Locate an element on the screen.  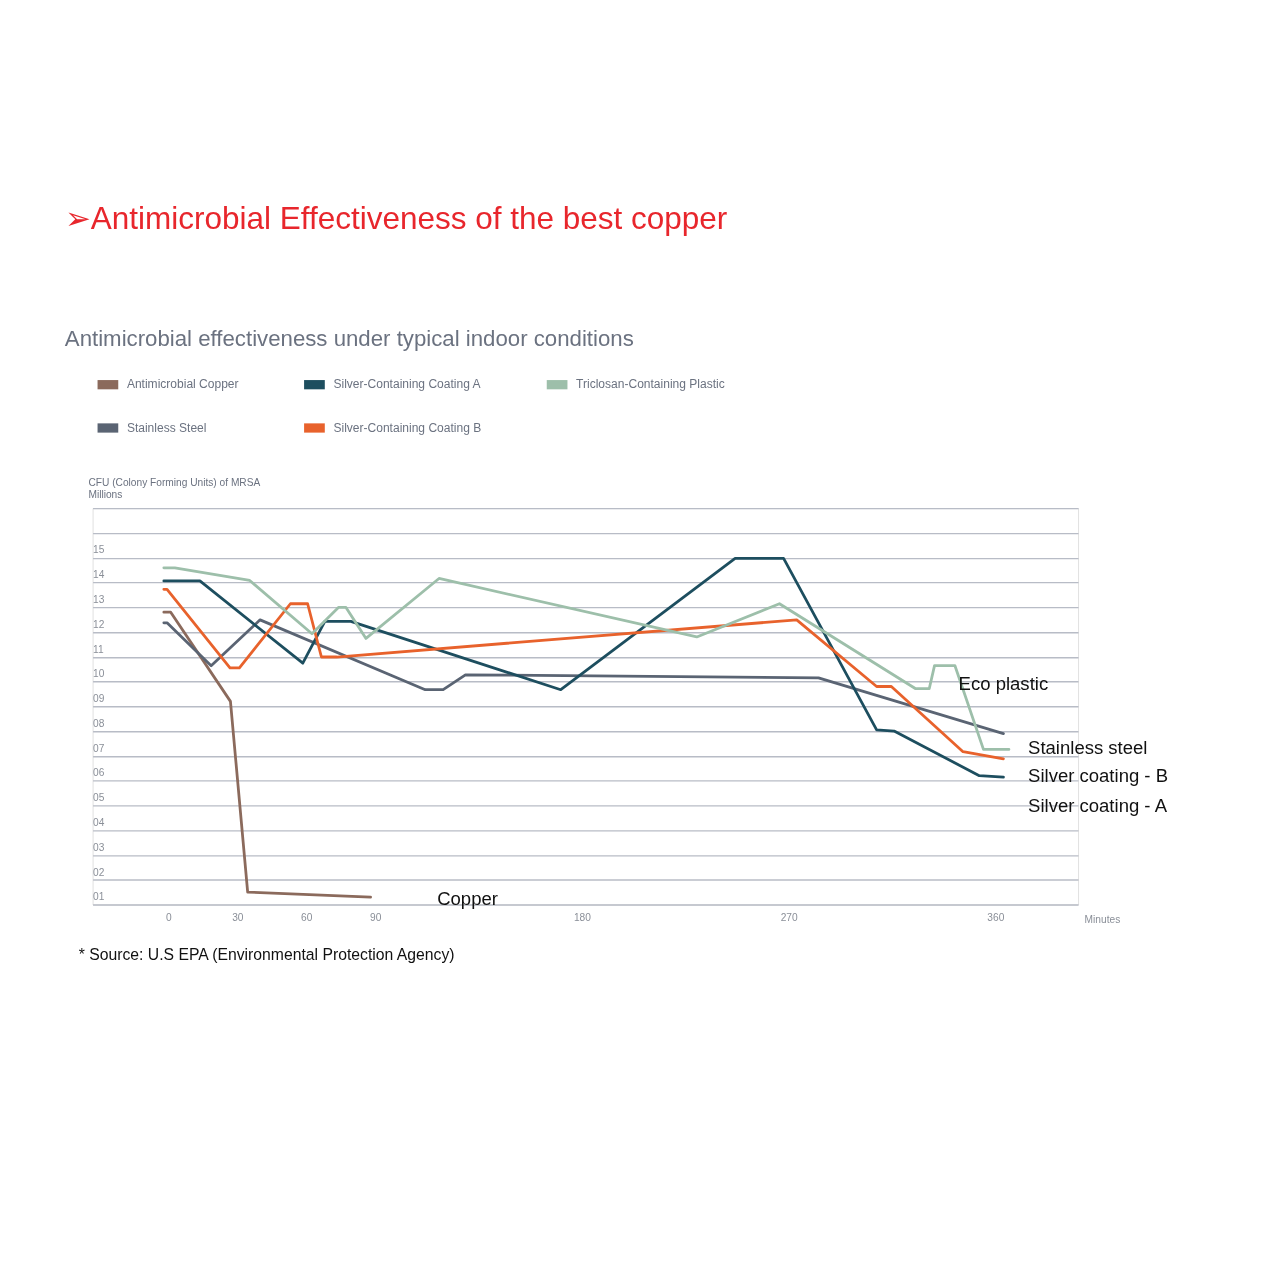
x-axis-title: Minutes is located at coordinates (1102, 919).